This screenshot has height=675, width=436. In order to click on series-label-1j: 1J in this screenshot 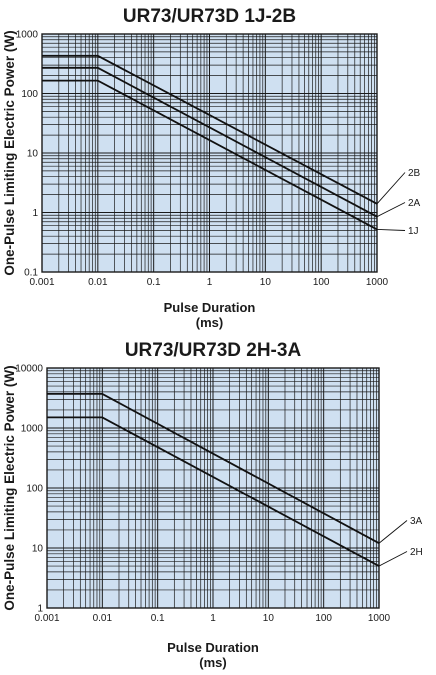, I will do `click(413, 231)`.